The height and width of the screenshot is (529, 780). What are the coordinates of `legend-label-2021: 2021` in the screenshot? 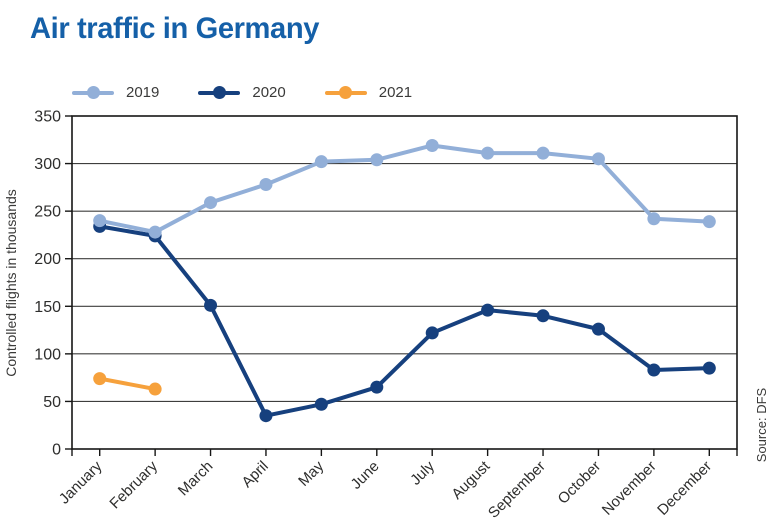 It's located at (395, 92).